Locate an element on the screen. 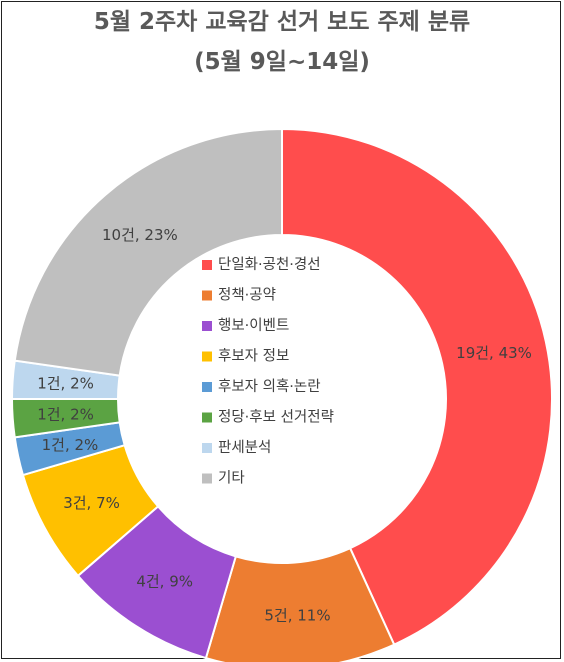 This screenshot has width=564, height=662. slice-label-3: 4건, 9% is located at coordinates (164, 582).